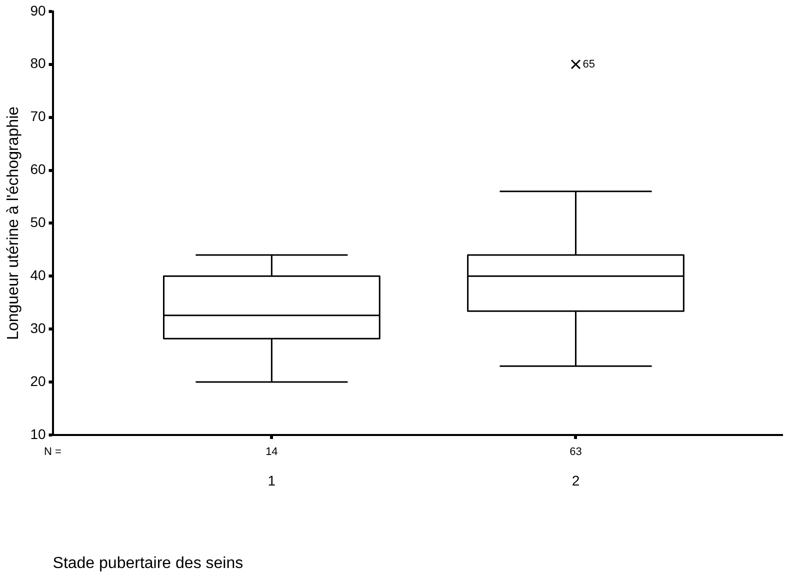  What do you see at coordinates (38, 63) in the screenshot?
I see `y-tick-label: 80` at bounding box center [38, 63].